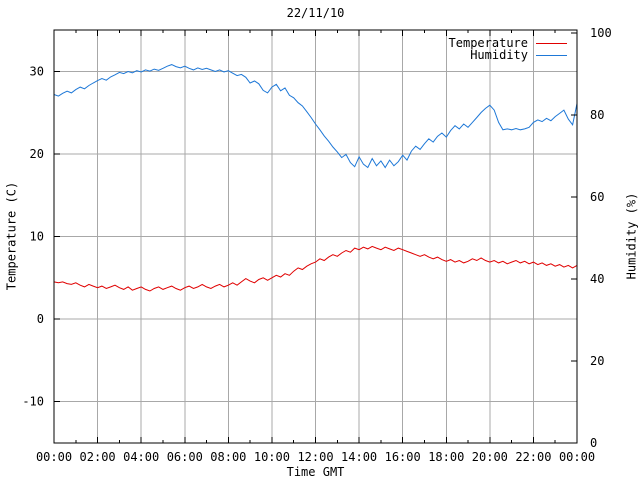 The width and height of the screenshot is (640, 480). Describe the element at coordinates (141, 457) in the screenshot. I see `x-tick-label: 04:00` at that location.